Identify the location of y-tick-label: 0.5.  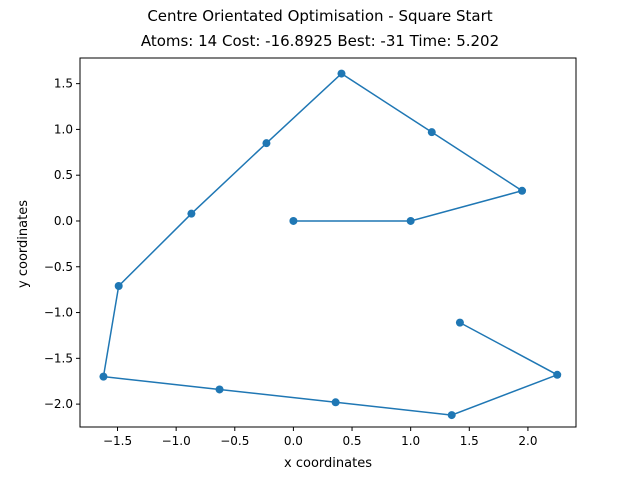
(63, 175).